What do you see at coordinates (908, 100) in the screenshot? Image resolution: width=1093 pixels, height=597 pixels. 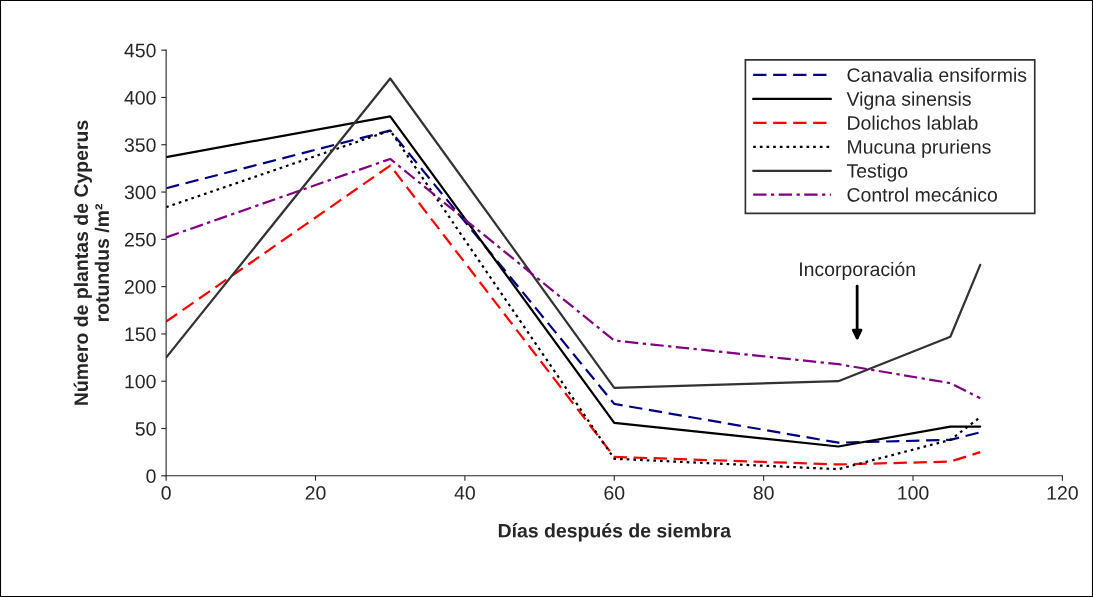 I see `legend-label: Vigna sinensis` at bounding box center [908, 100].